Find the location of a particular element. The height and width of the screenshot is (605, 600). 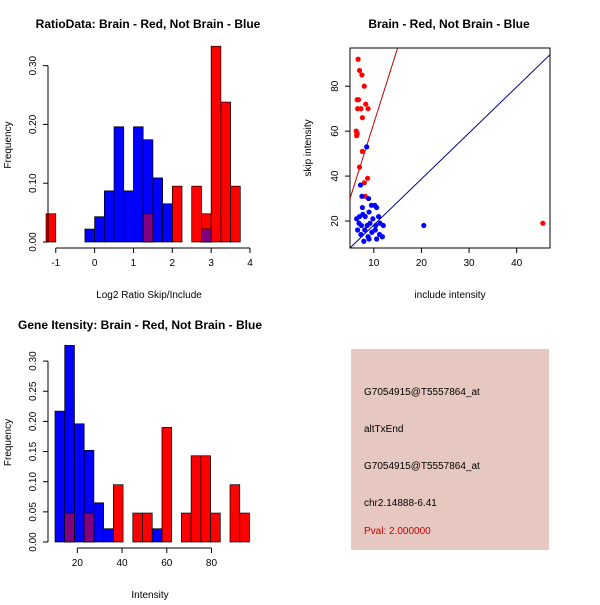

chart1-x-tick-label-3: 2 is located at coordinates (173, 263).